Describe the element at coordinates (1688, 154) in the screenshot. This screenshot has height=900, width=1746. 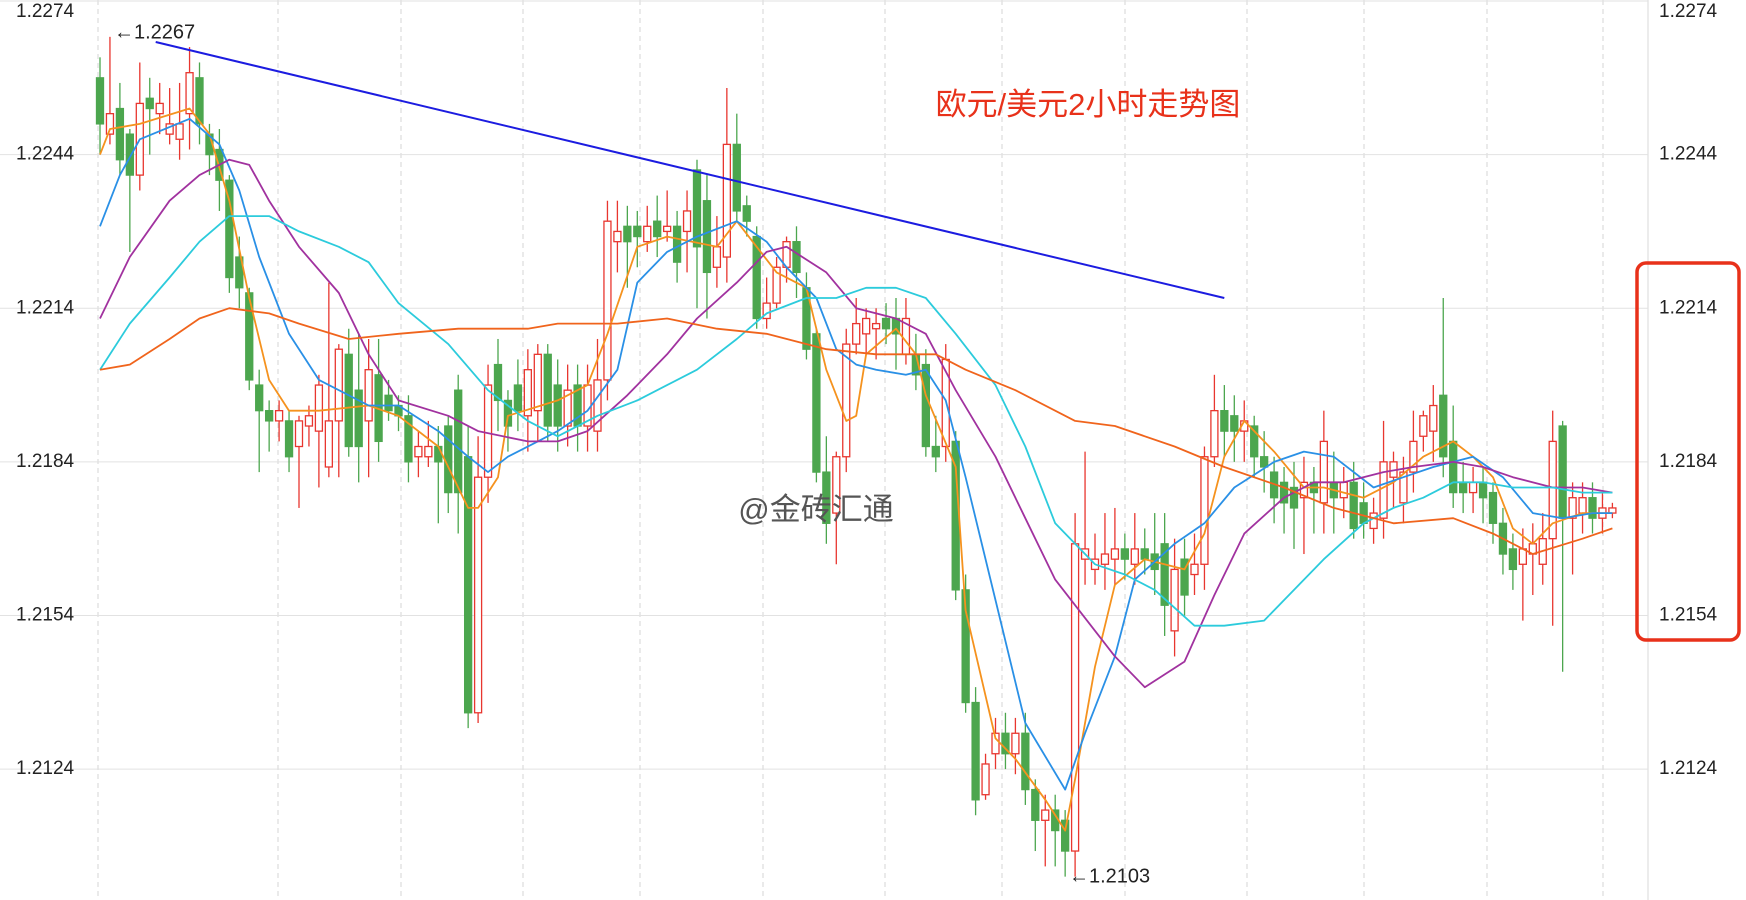
I see `y2-tick-label: 1.2244` at that location.